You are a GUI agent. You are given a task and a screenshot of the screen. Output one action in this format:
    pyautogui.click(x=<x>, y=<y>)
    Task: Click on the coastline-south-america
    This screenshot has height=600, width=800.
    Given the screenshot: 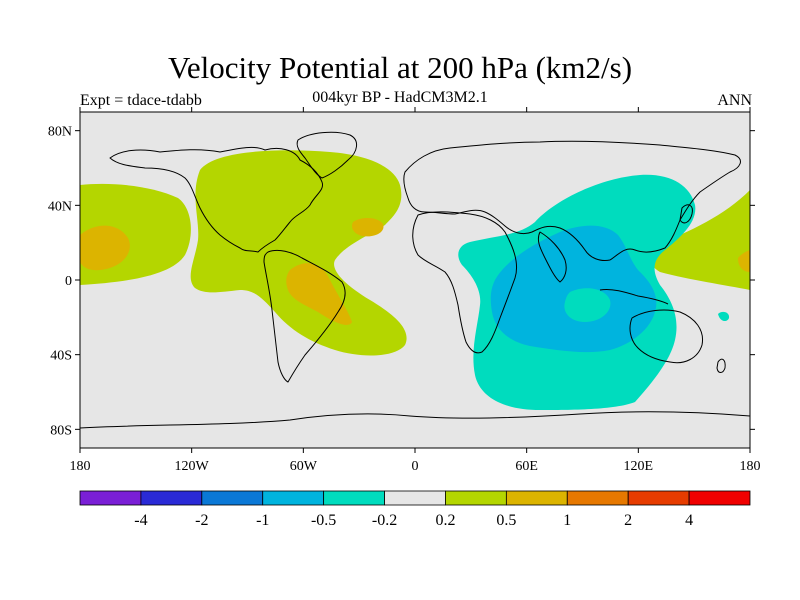 What is the action you would take?
    pyautogui.click(x=304, y=316)
    